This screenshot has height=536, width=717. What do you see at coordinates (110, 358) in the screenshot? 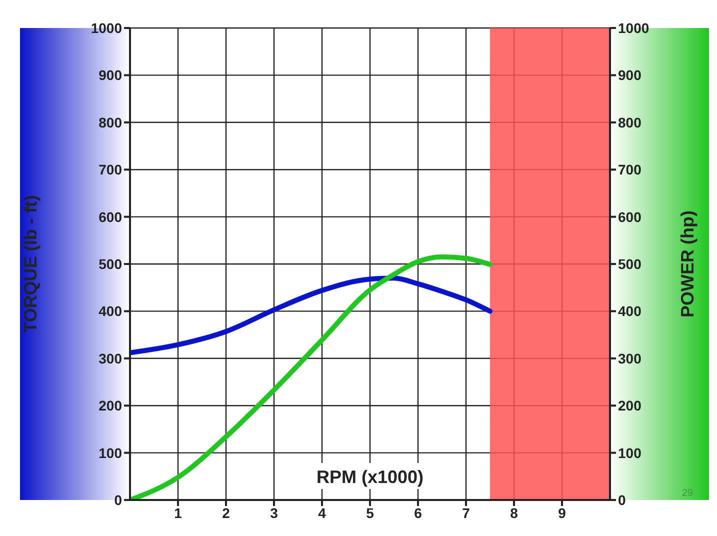
I see `y-tick-label: 300` at bounding box center [110, 358].